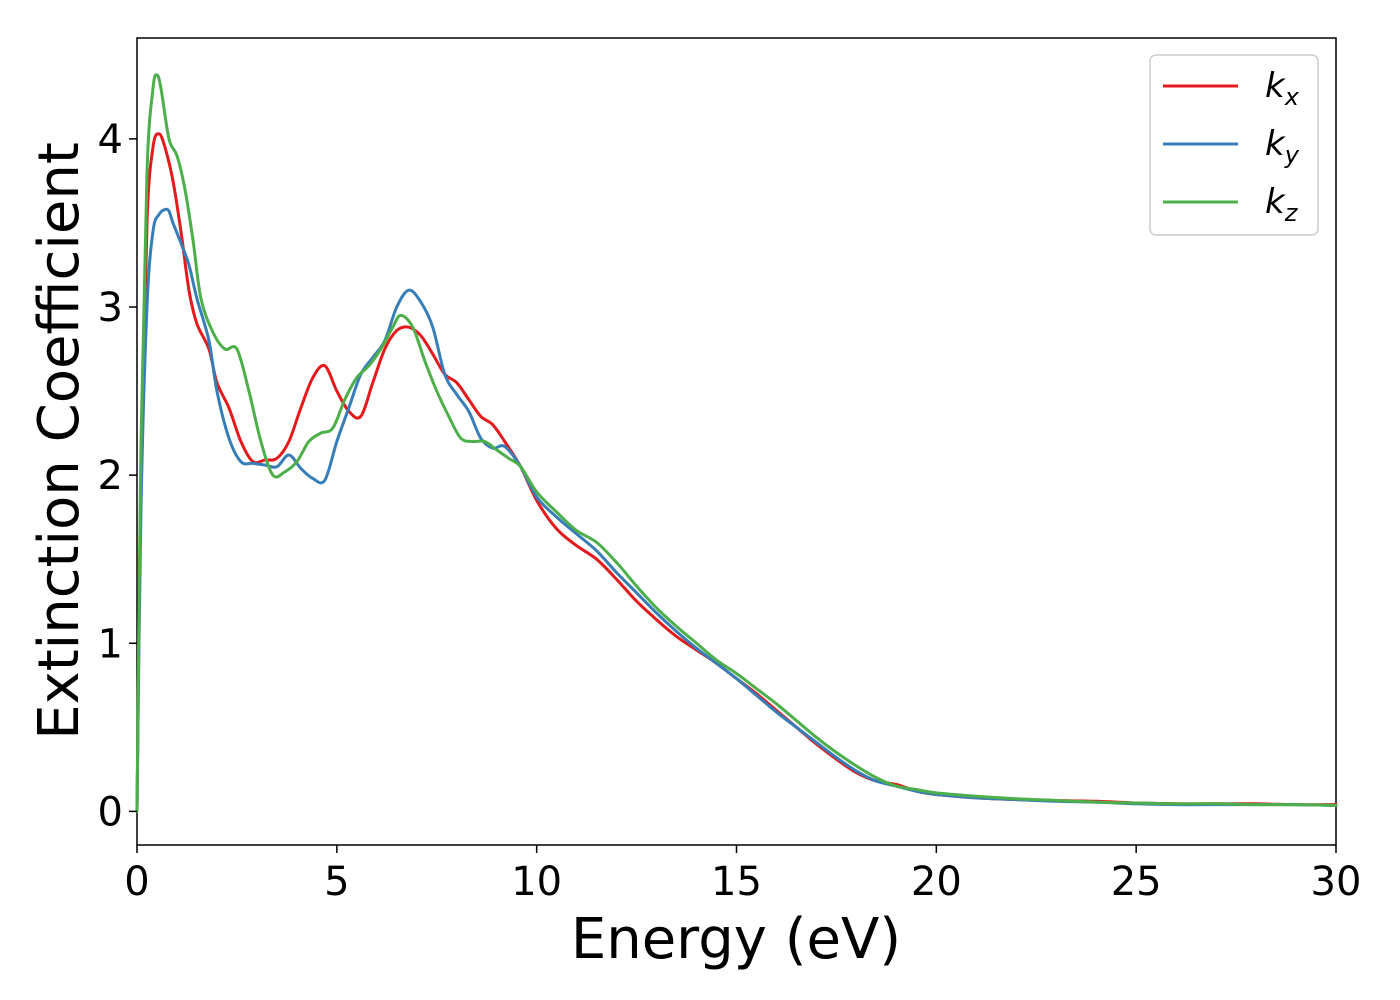 The image size is (1400, 1000). I want to click on y-axis-ticks: 0 1 2 3 4, so click(117, 476).